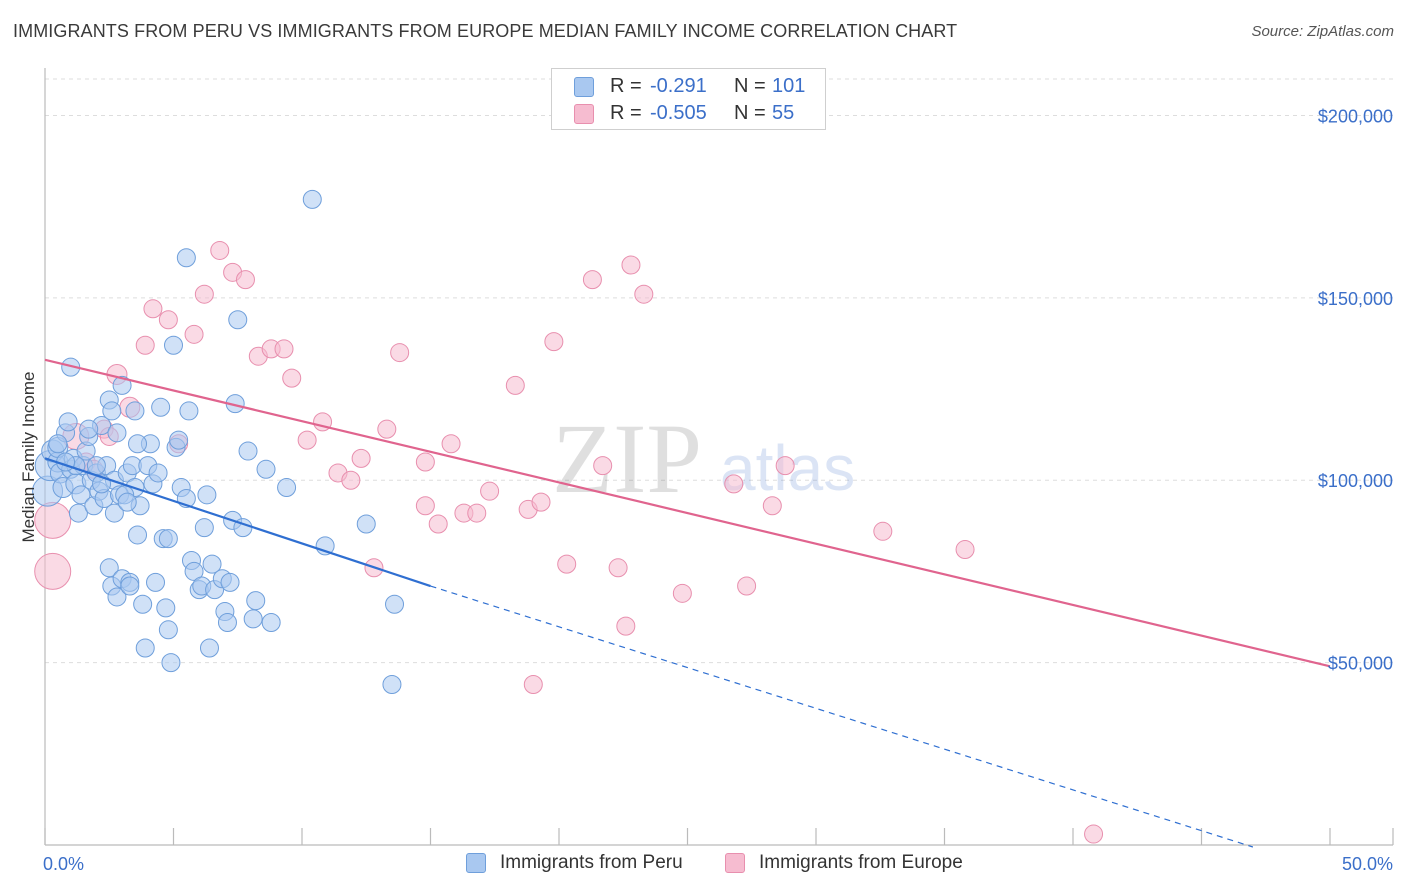 This screenshot has height=892, width=1406. I want to click on peru-n-value: 101, so click(789, 86).